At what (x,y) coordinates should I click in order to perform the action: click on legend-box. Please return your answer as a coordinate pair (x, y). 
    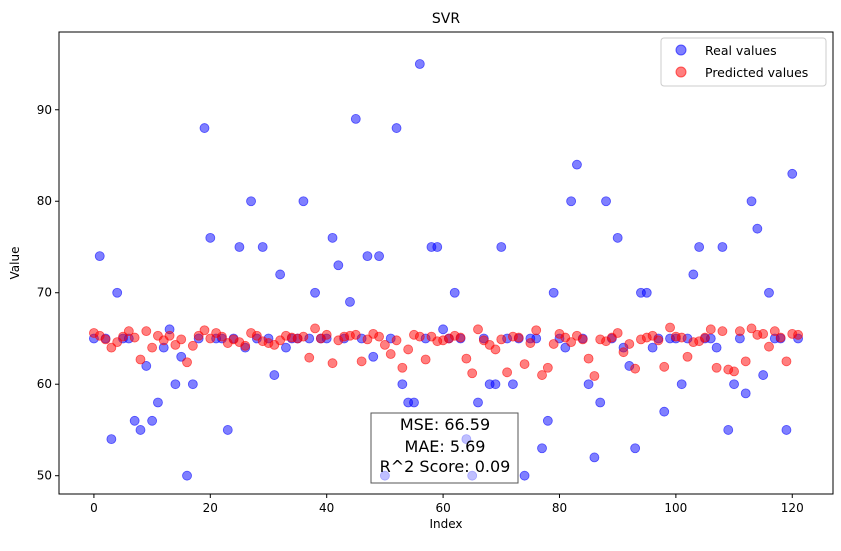
    Looking at the image, I should click on (743, 62).